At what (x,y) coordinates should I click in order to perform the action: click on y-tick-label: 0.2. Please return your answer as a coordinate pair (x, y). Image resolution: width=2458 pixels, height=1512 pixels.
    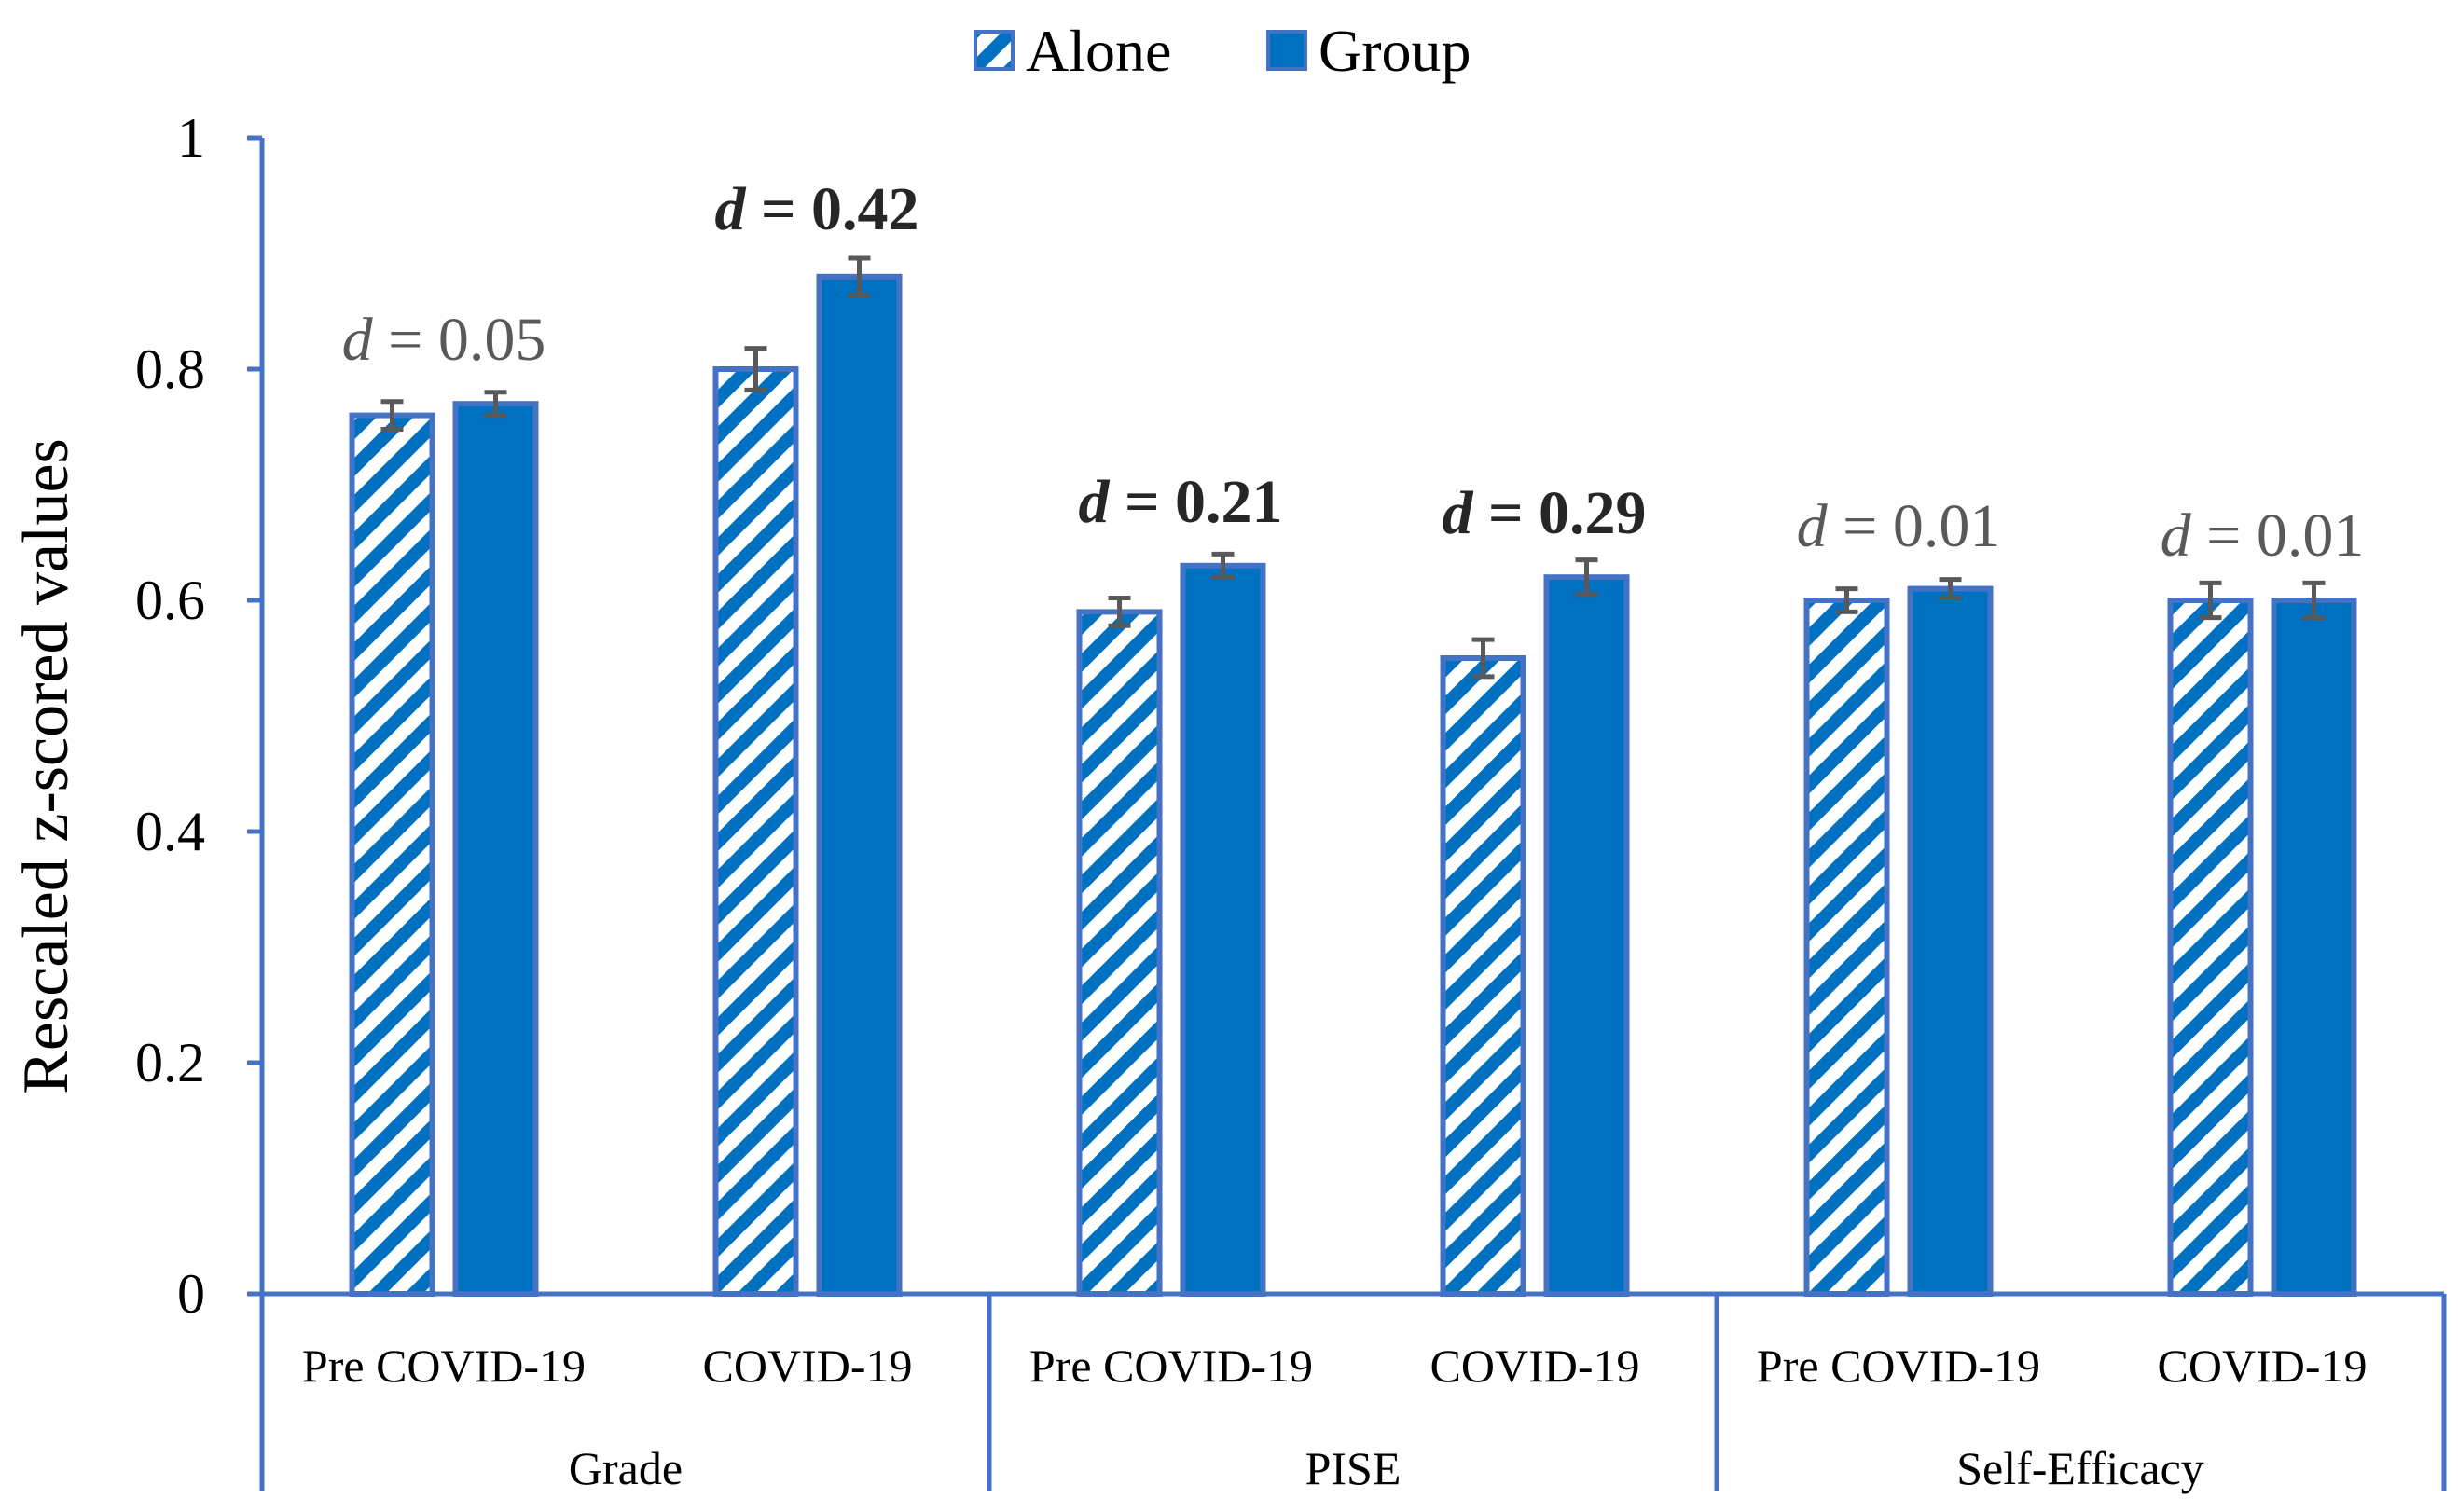
    Looking at the image, I should click on (170, 1062).